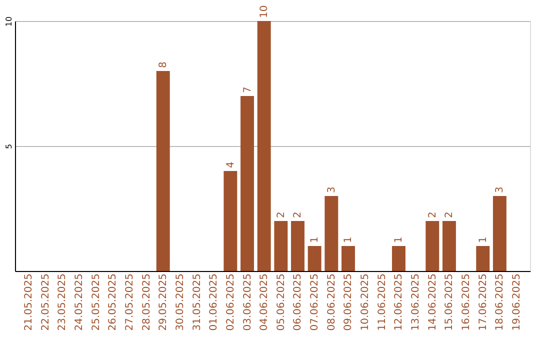  What do you see at coordinates (315, 302) in the screenshot?
I see `x-tick-label: 07.06.2025` at bounding box center [315, 302].